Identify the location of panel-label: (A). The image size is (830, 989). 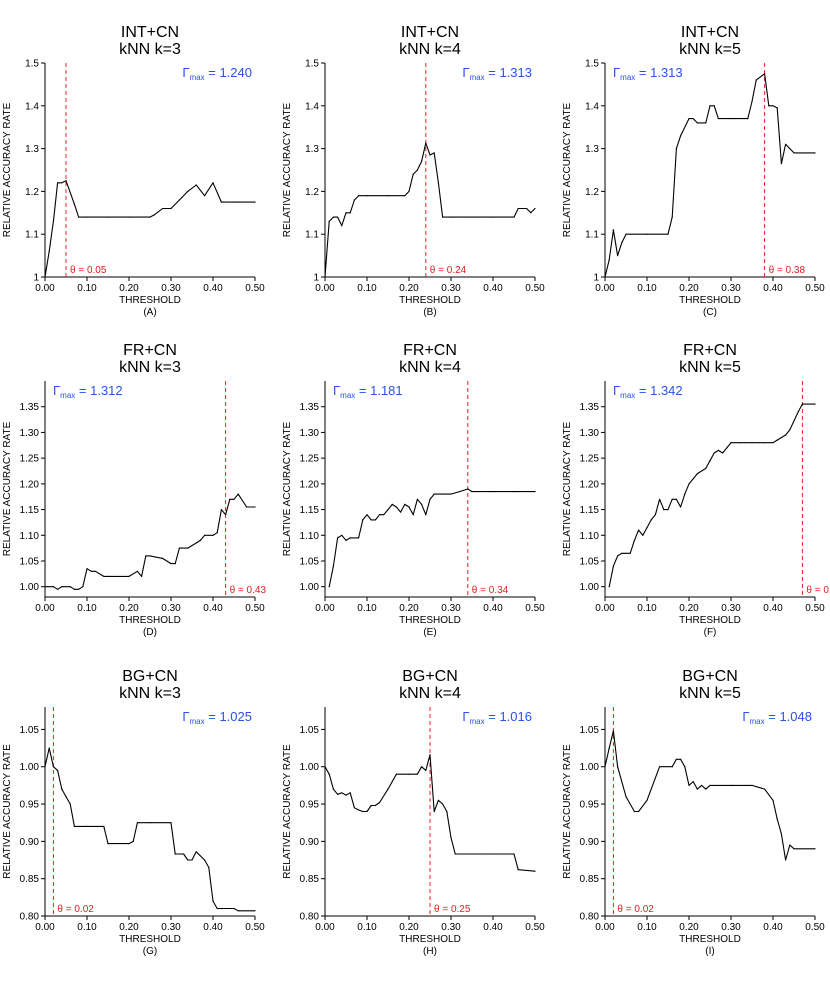
(149, 312).